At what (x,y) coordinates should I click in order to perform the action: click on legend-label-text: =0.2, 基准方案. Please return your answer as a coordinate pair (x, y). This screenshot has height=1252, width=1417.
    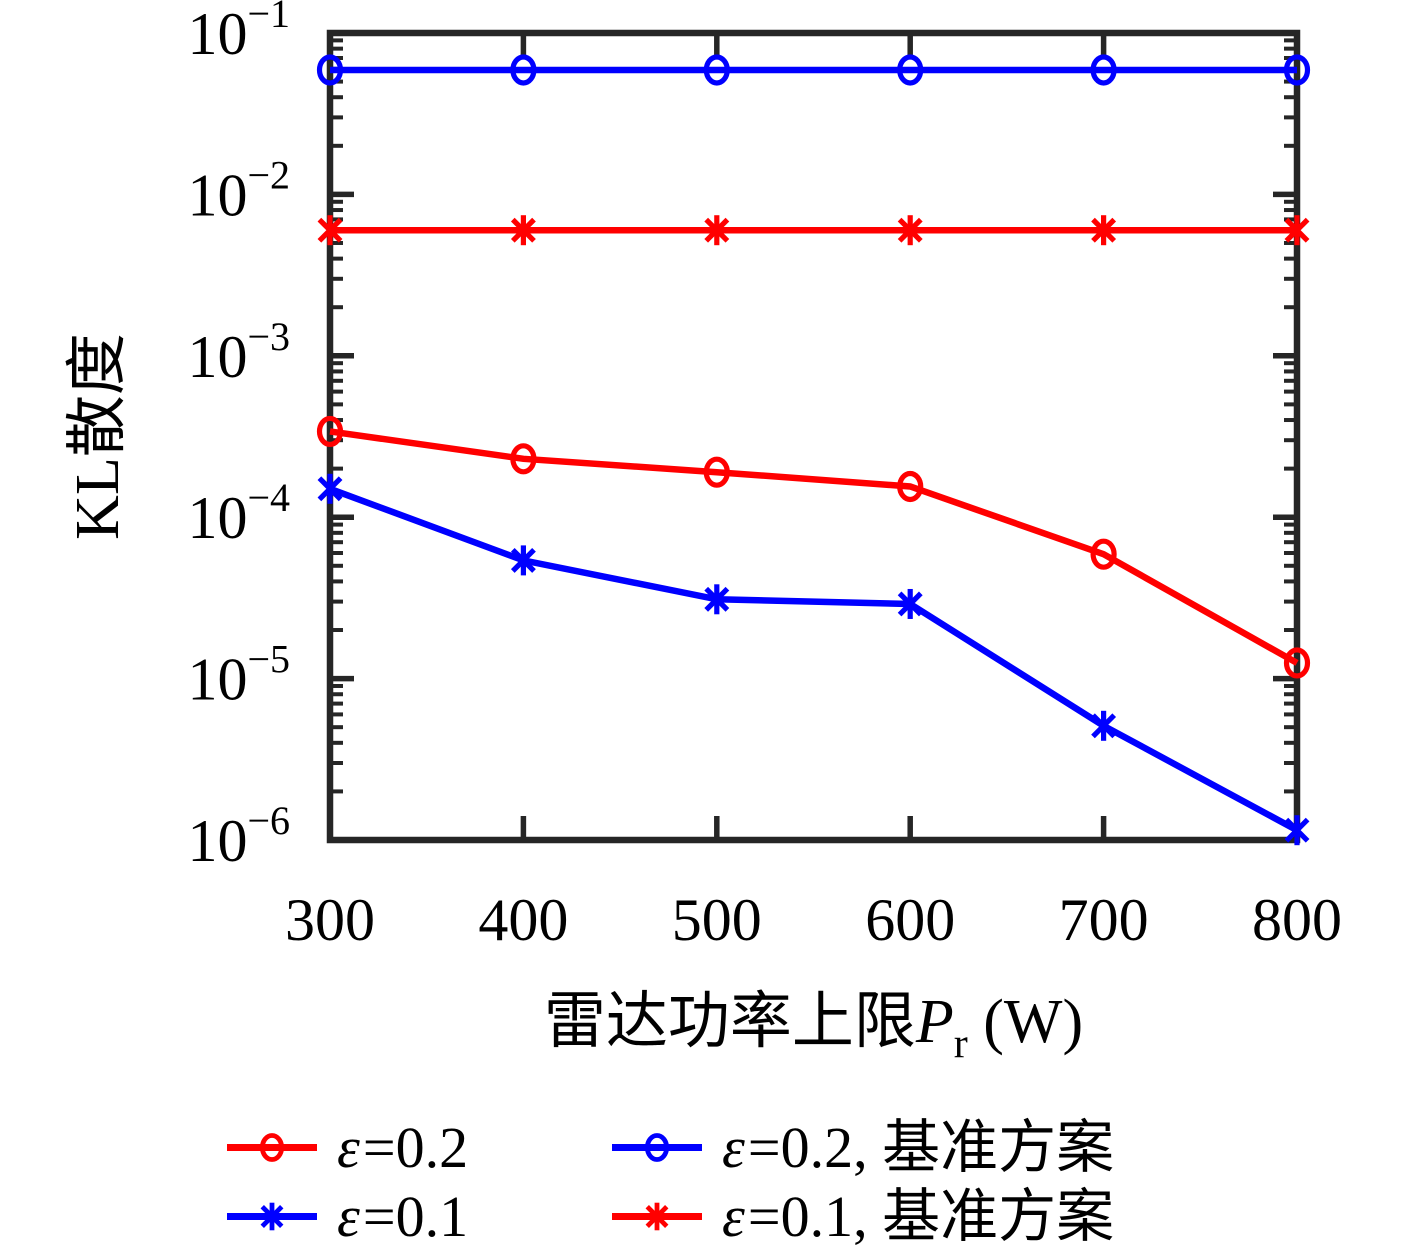
    Looking at the image, I should click on (931, 1147).